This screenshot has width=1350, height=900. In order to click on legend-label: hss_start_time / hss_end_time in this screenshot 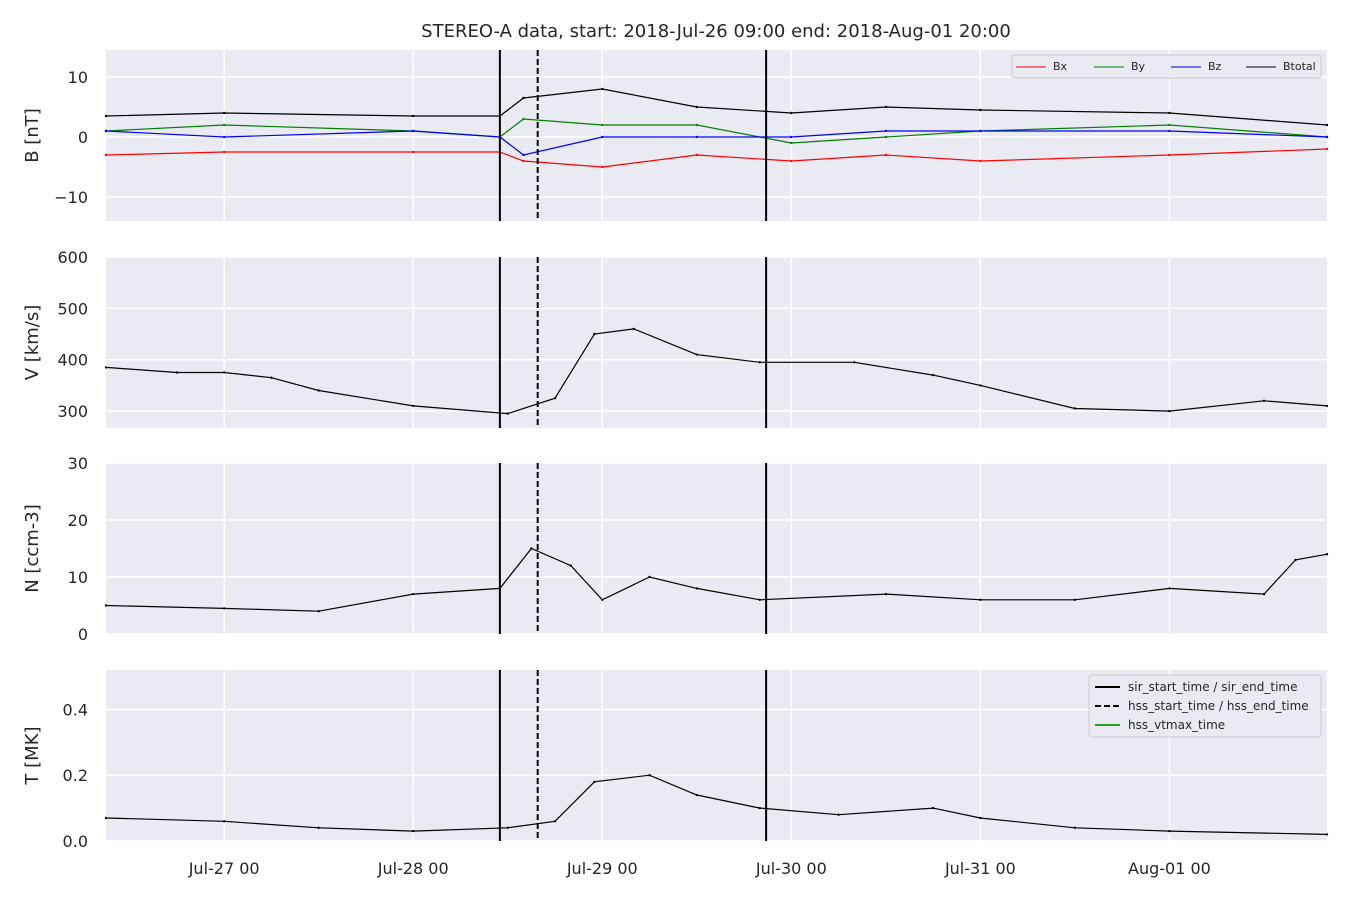, I will do `click(1218, 706)`.